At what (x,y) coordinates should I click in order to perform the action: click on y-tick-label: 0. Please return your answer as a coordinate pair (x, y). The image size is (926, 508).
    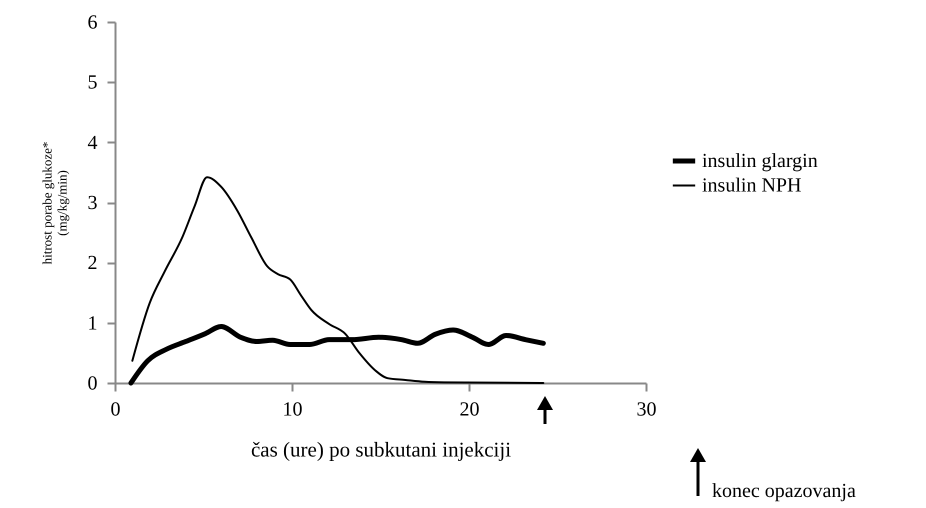
    Looking at the image, I should click on (93, 383).